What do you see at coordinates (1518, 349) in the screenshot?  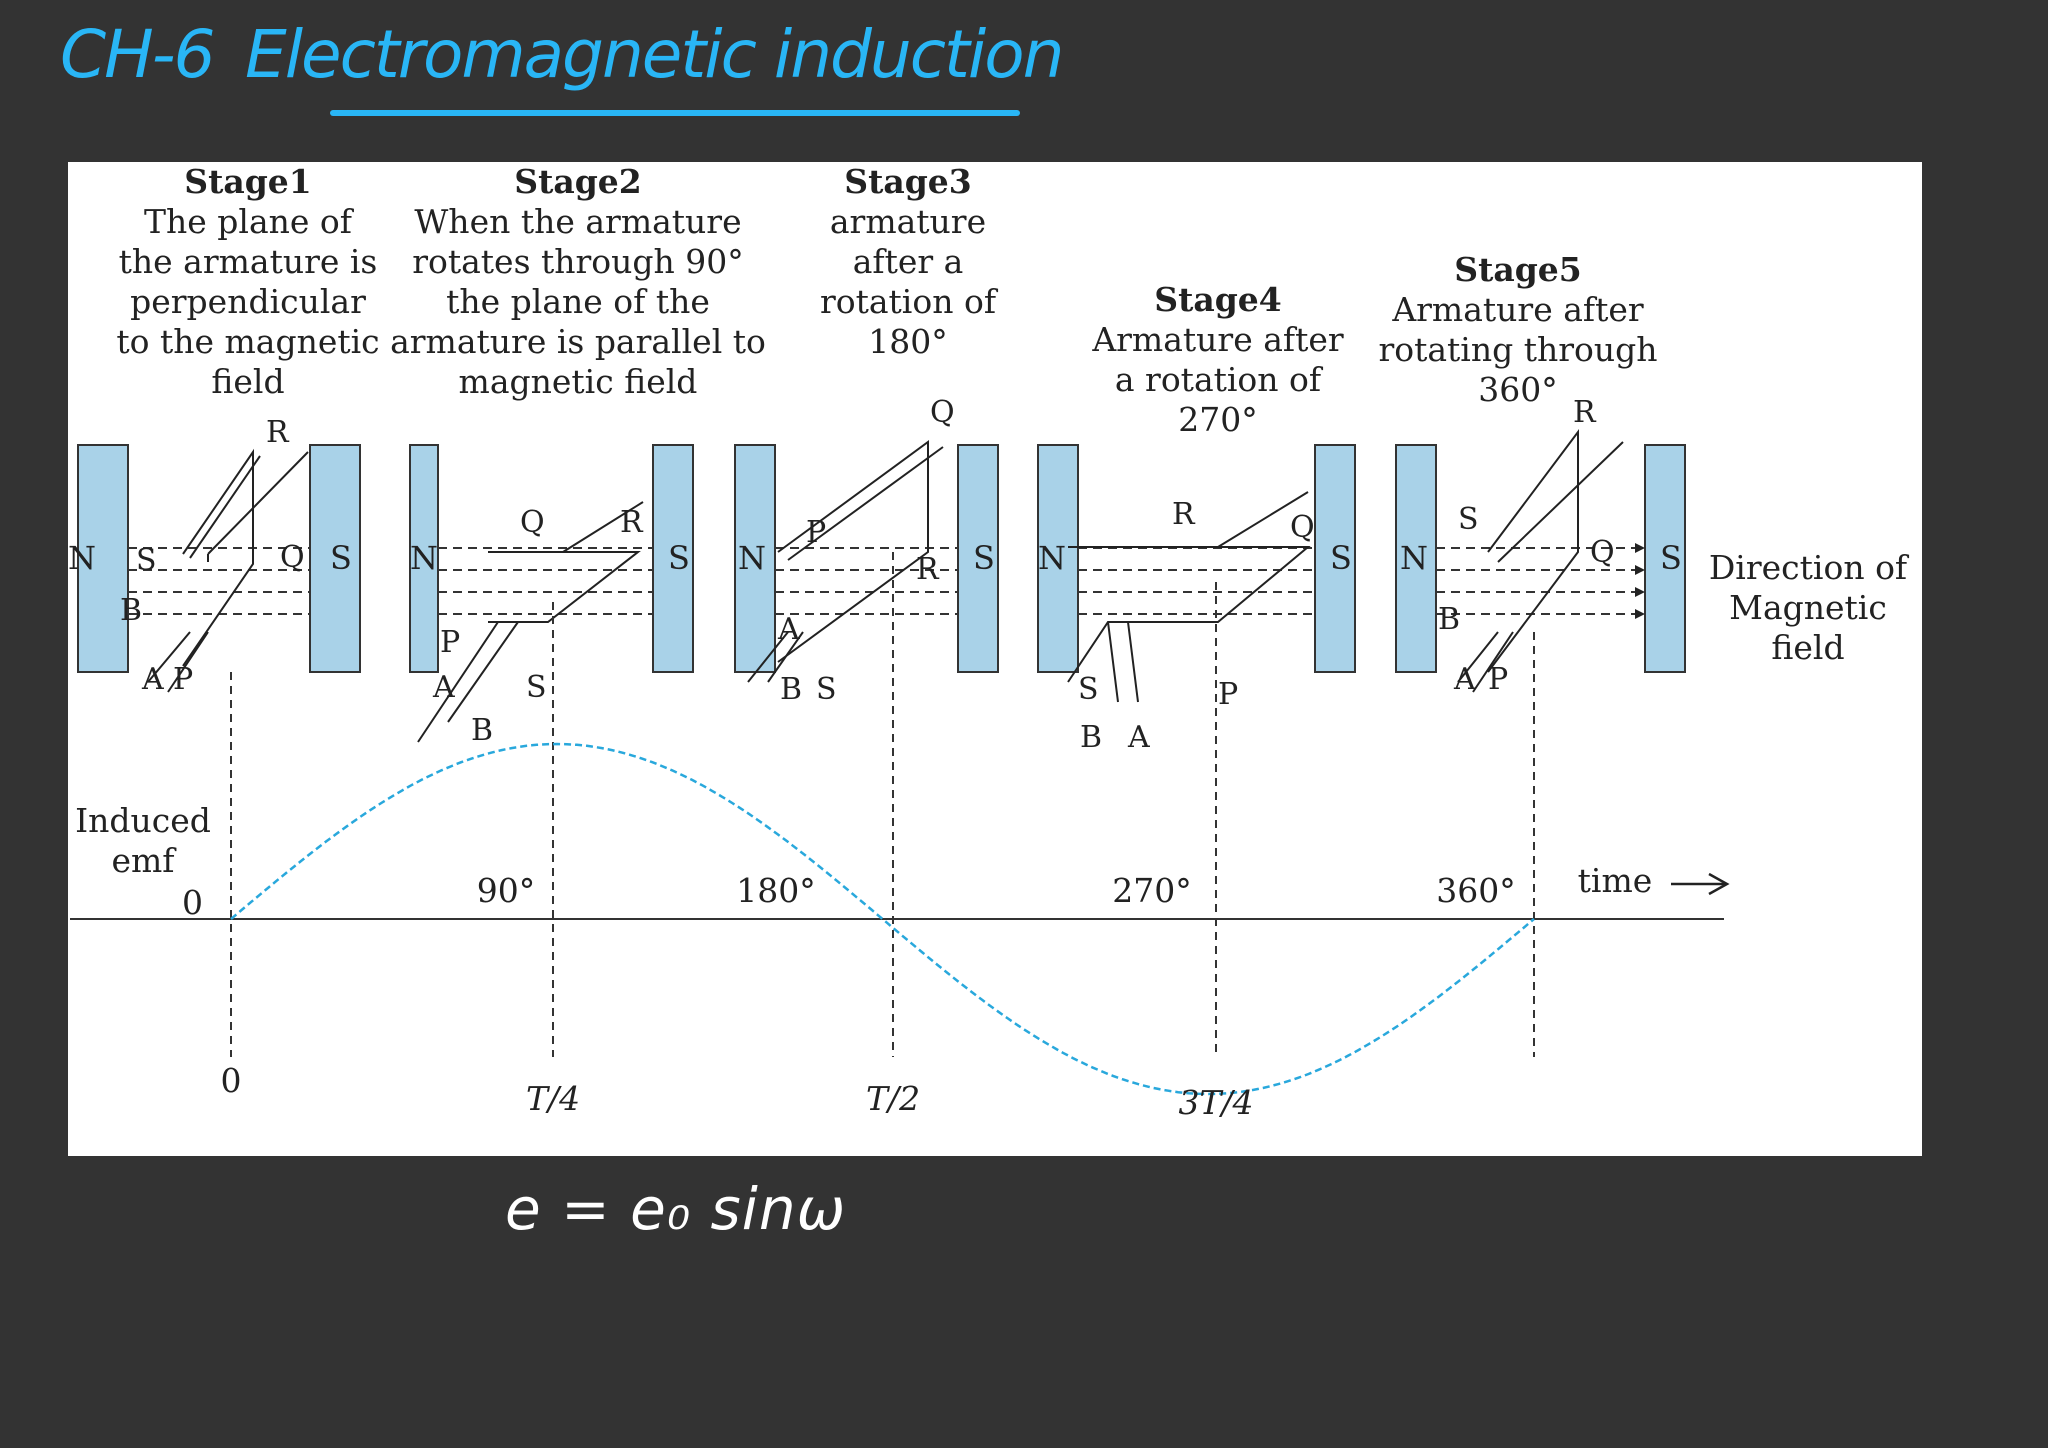 I see `stage-5-description: Armature after rotating through 360°` at bounding box center [1518, 349].